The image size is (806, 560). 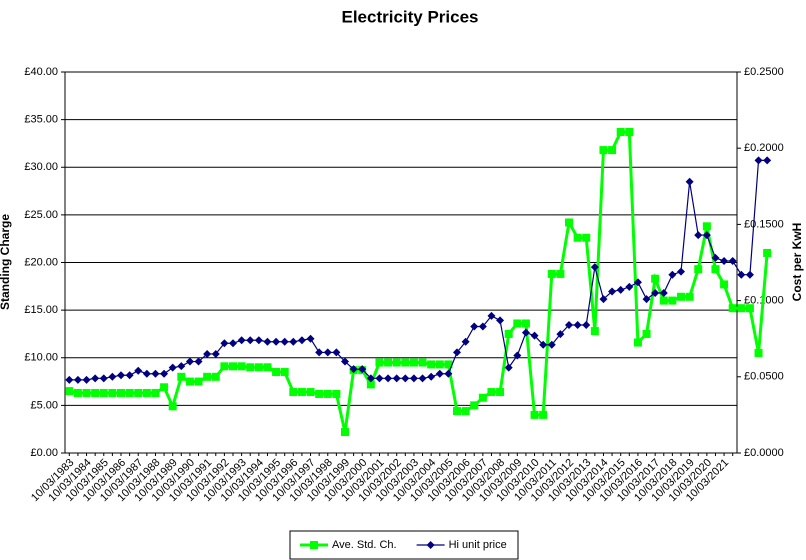 What do you see at coordinates (409, 16) in the screenshot?
I see `chart-title: Electricity Prices` at bounding box center [409, 16].